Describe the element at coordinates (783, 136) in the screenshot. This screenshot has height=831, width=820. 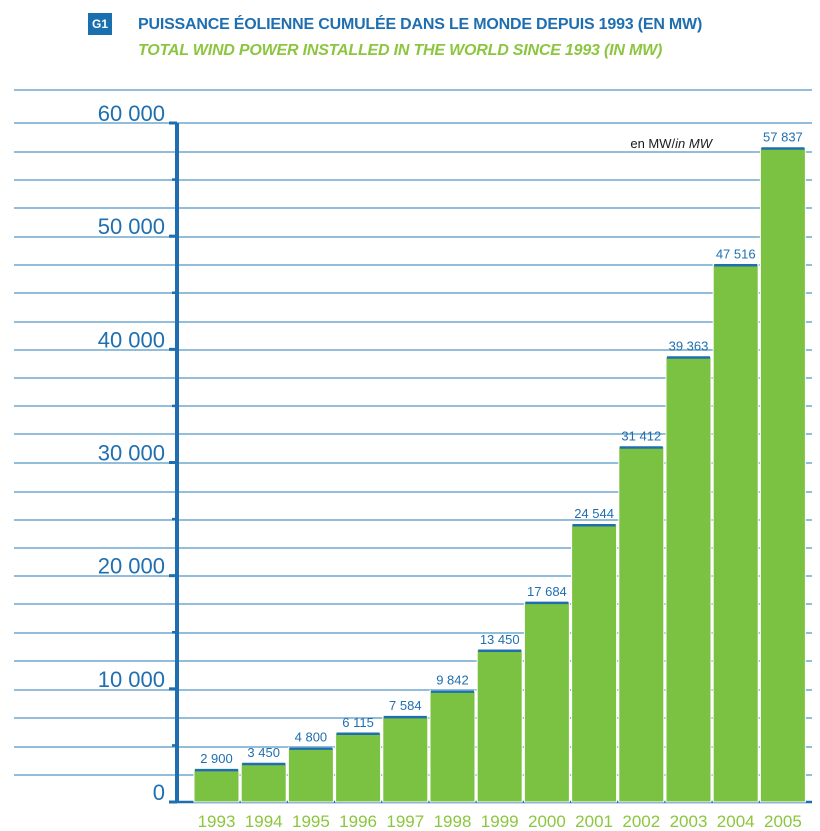
I see `bar-value-label: 57 837` at that location.